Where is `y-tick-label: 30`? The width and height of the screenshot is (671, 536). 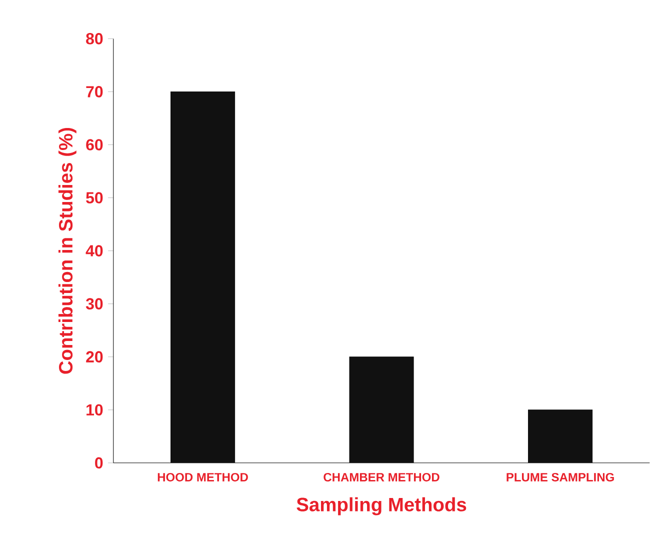
y-tick-label: 30 is located at coordinates (94, 304).